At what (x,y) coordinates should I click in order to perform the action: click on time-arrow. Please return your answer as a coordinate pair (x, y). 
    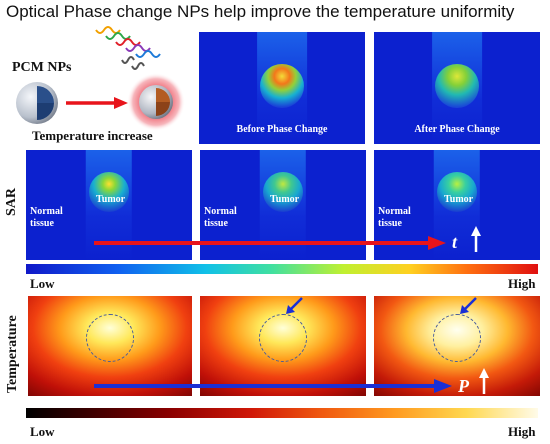
    Looking at the image, I should click on (271, 243).